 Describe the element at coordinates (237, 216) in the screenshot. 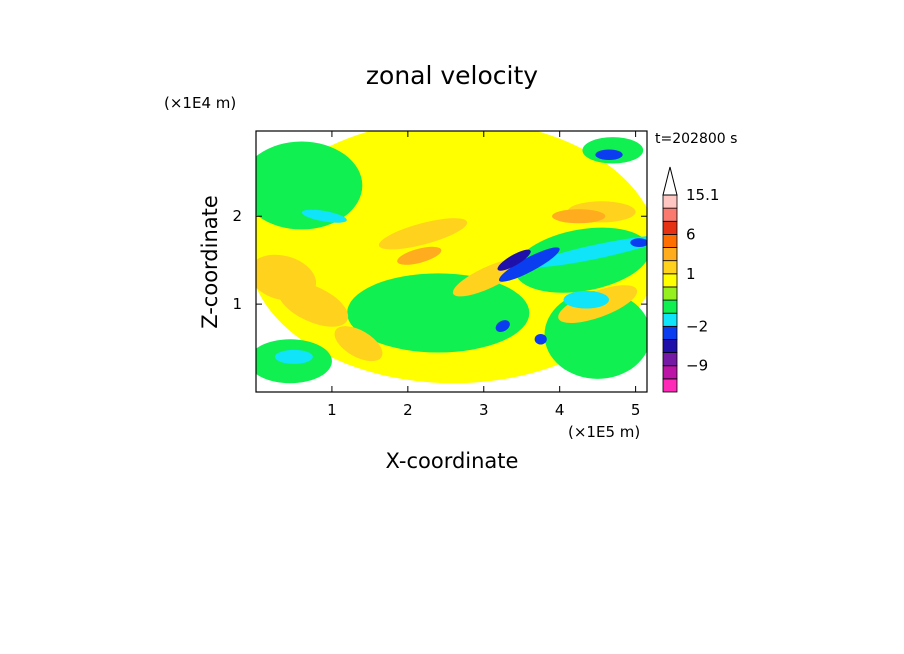

I see `y-tick-label-1: 2` at that location.